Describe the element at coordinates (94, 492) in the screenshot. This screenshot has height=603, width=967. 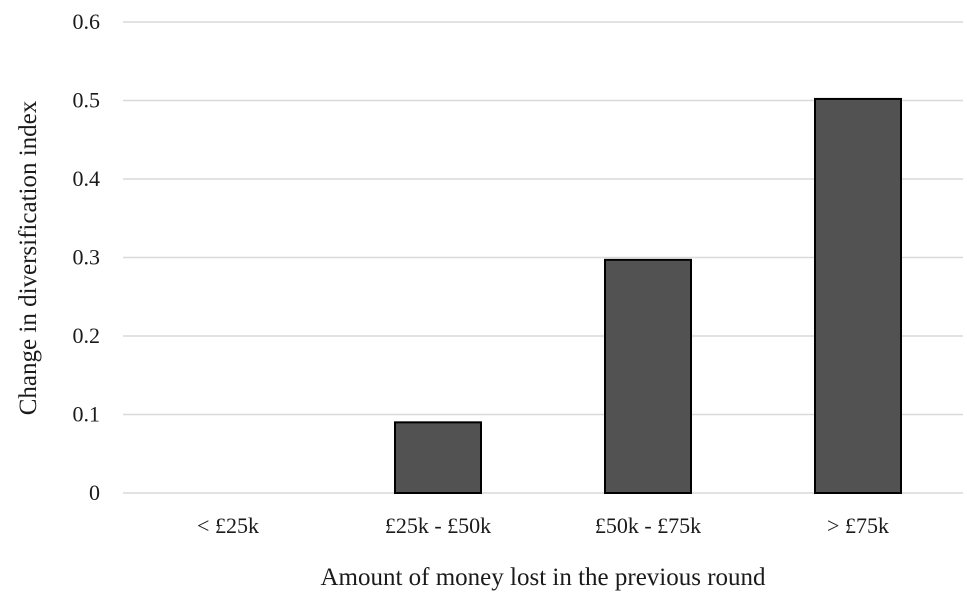
I see `y-tick-label: 0` at that location.